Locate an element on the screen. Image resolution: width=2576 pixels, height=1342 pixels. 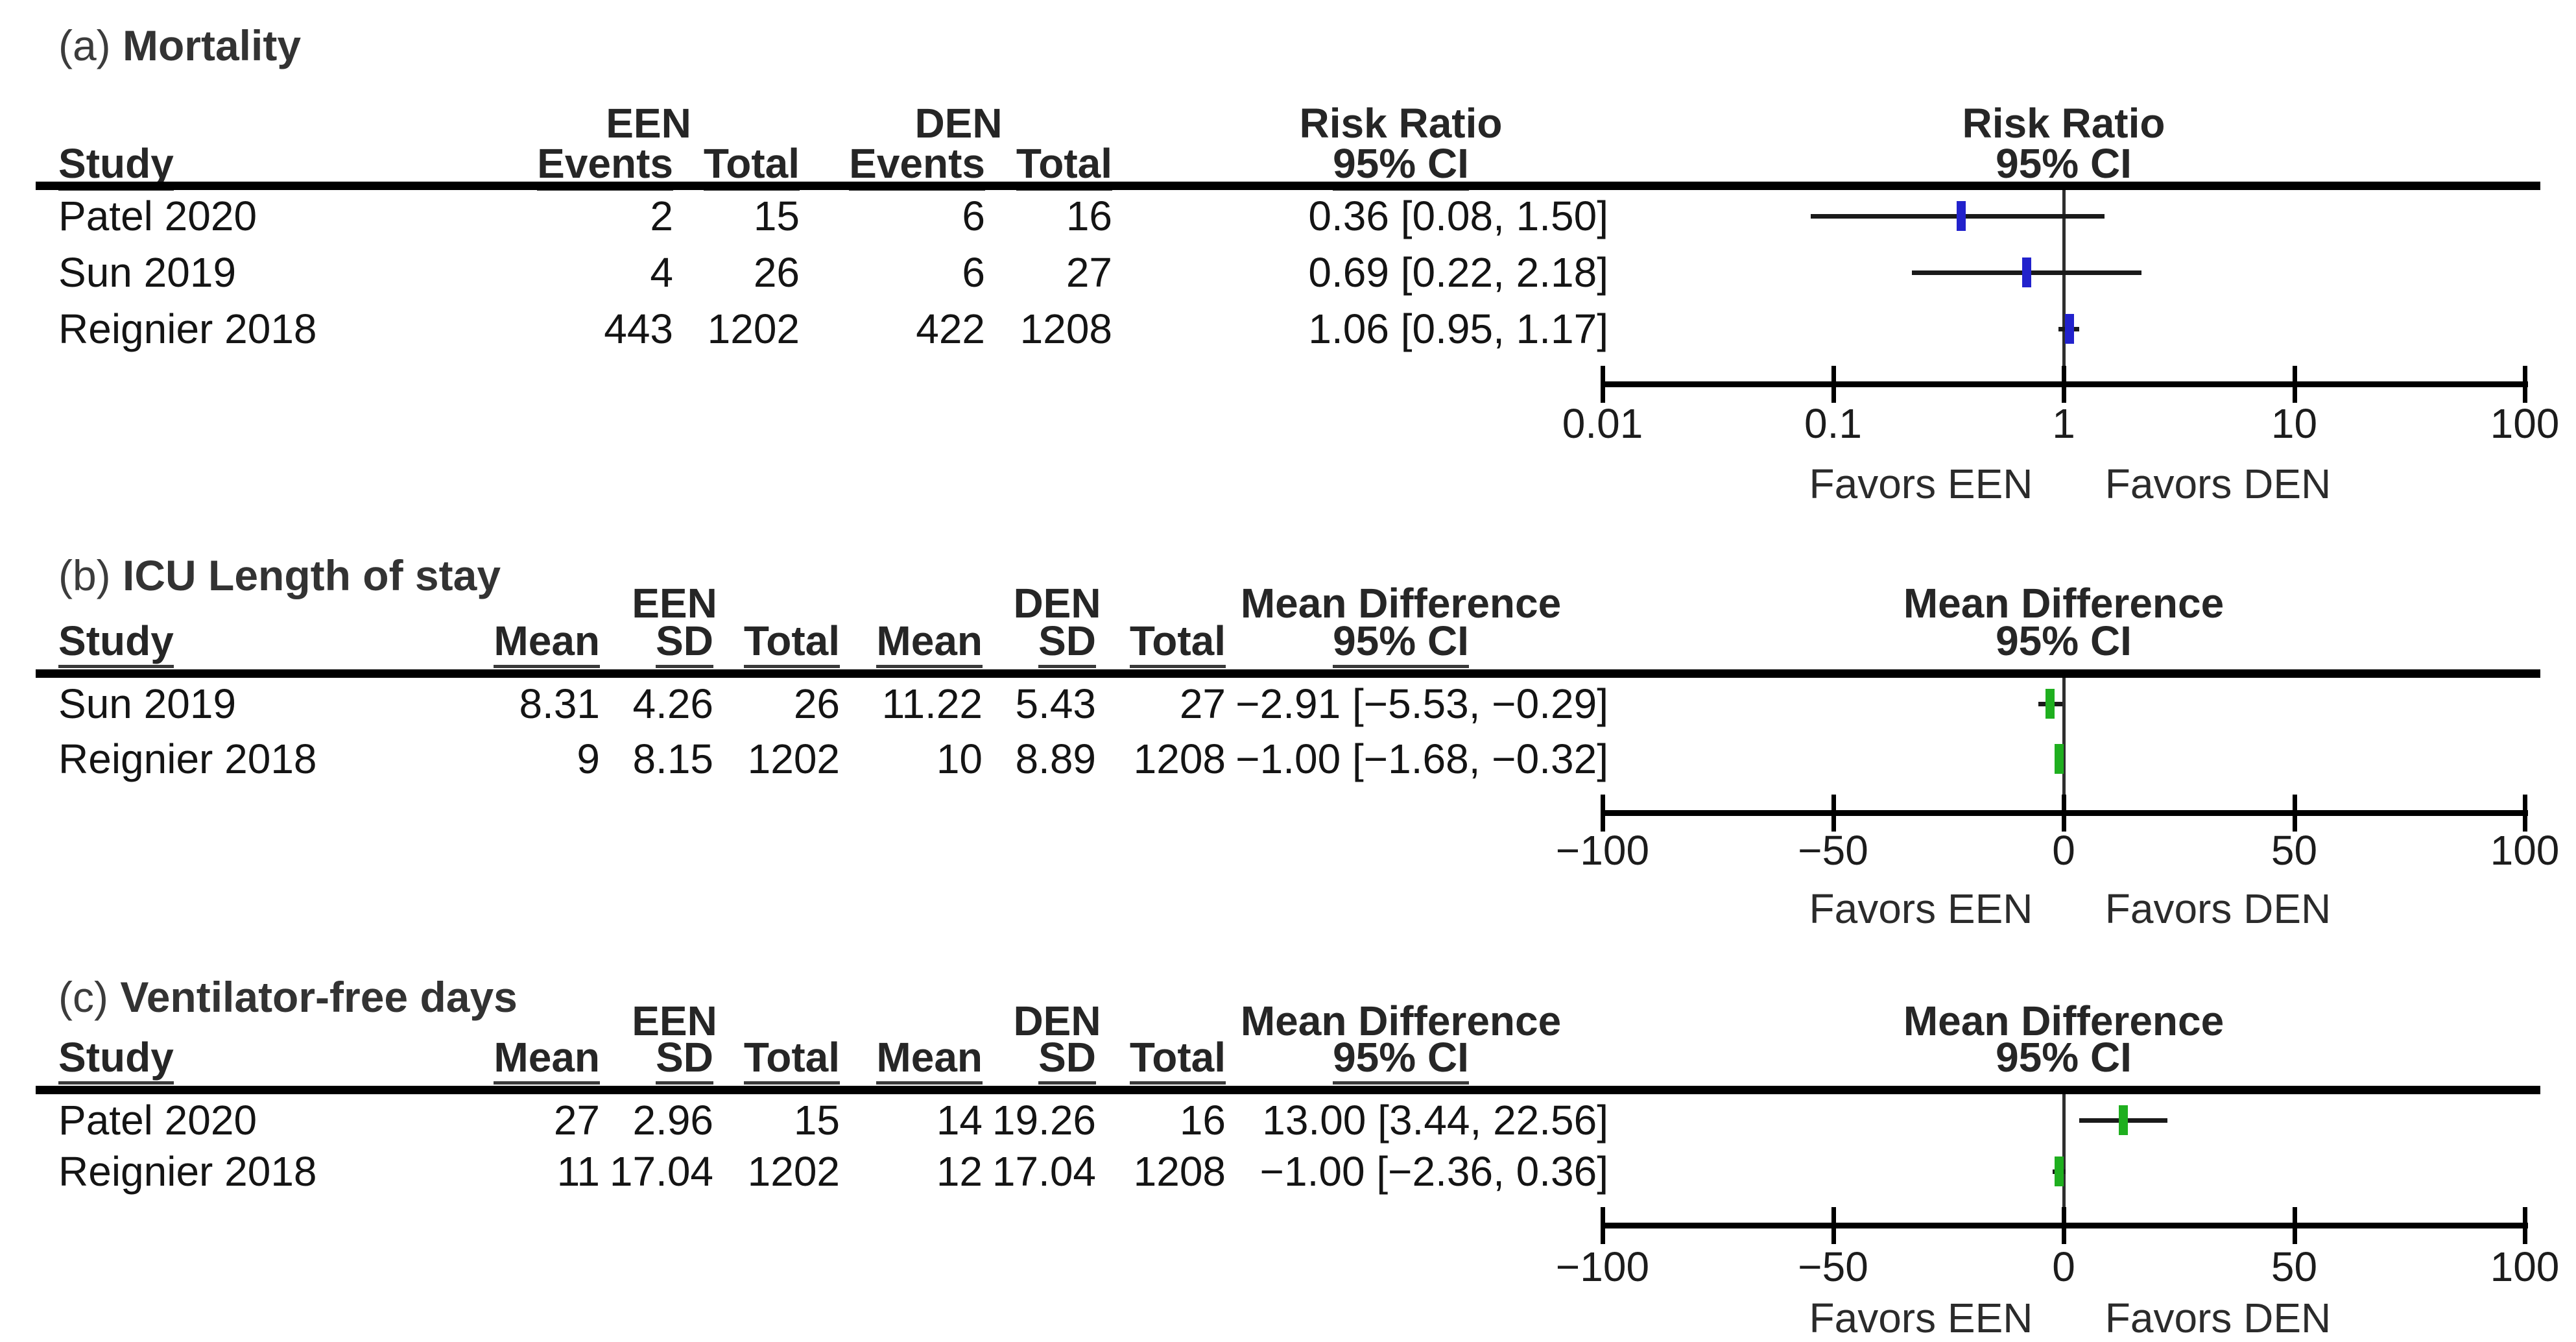
een-value-cell: 9 is located at coordinates (588, 759).